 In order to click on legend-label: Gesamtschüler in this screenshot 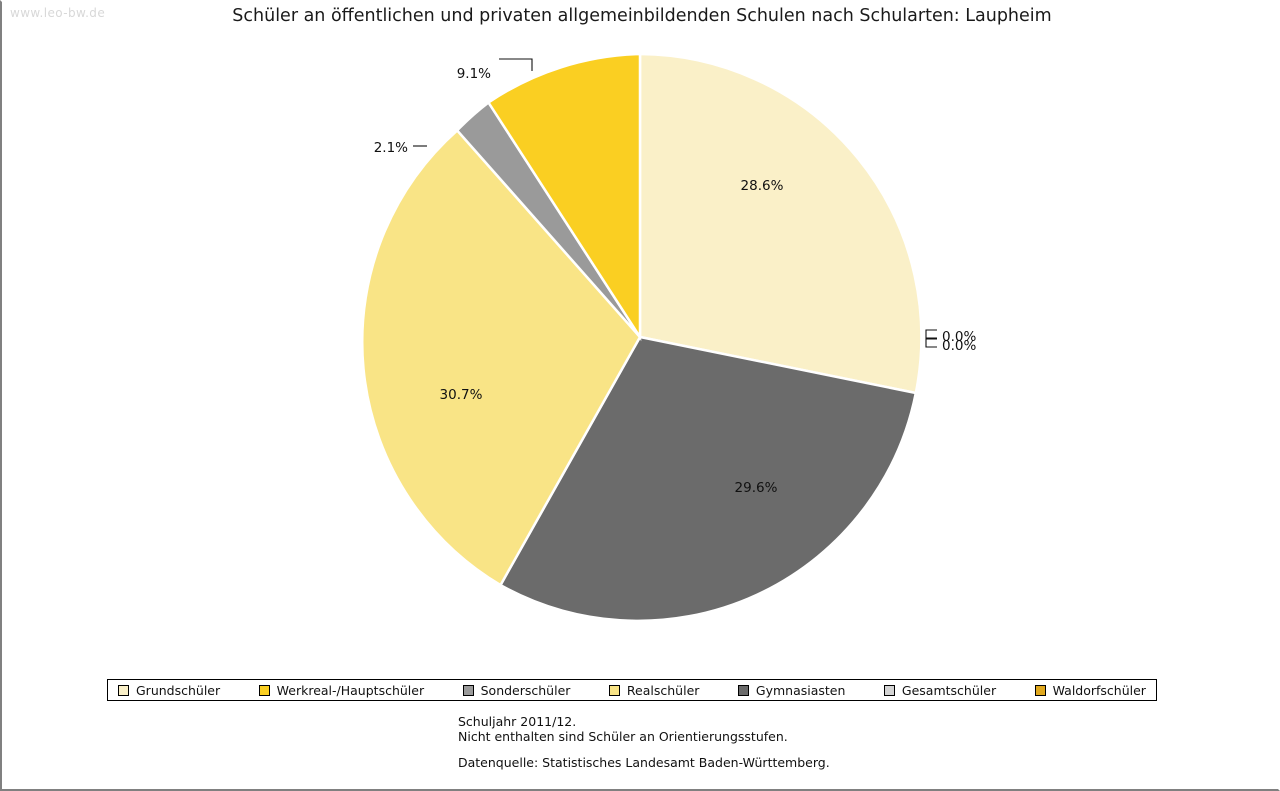, I will do `click(949, 690)`.